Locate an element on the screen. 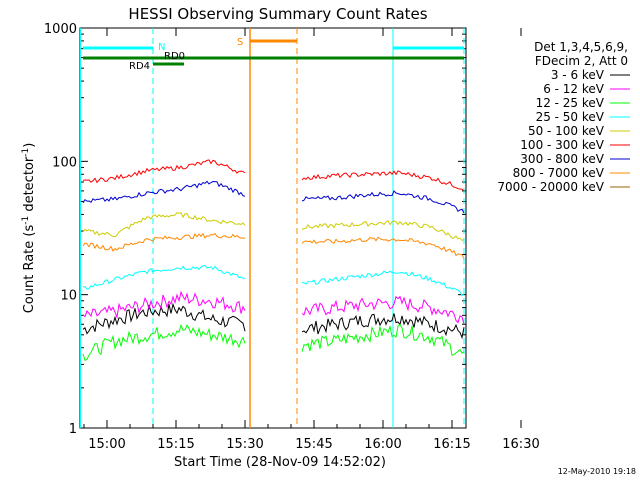 The image size is (640, 480). legend-label: 3 - 6 keV is located at coordinates (578, 75).